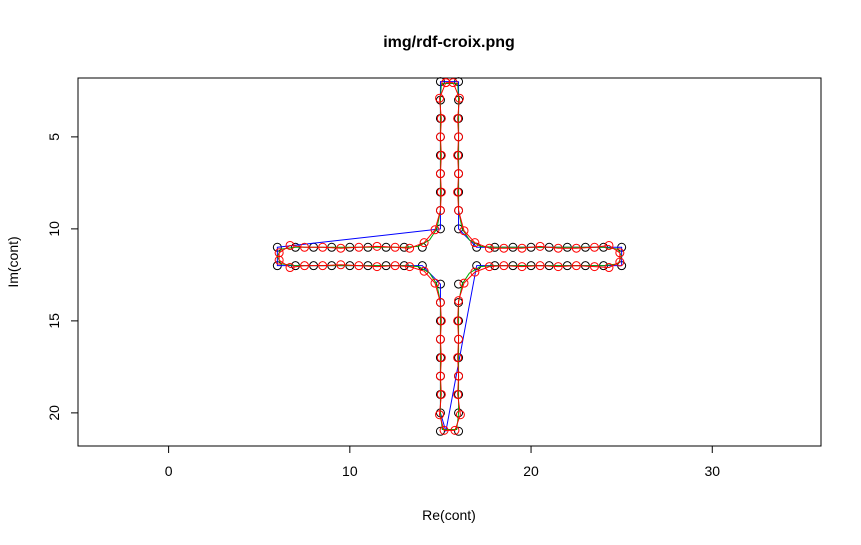 Image resolution: width=861 pixels, height=545 pixels. Describe the element at coordinates (54, 229) in the screenshot. I see `y-tick-label: 10` at that location.